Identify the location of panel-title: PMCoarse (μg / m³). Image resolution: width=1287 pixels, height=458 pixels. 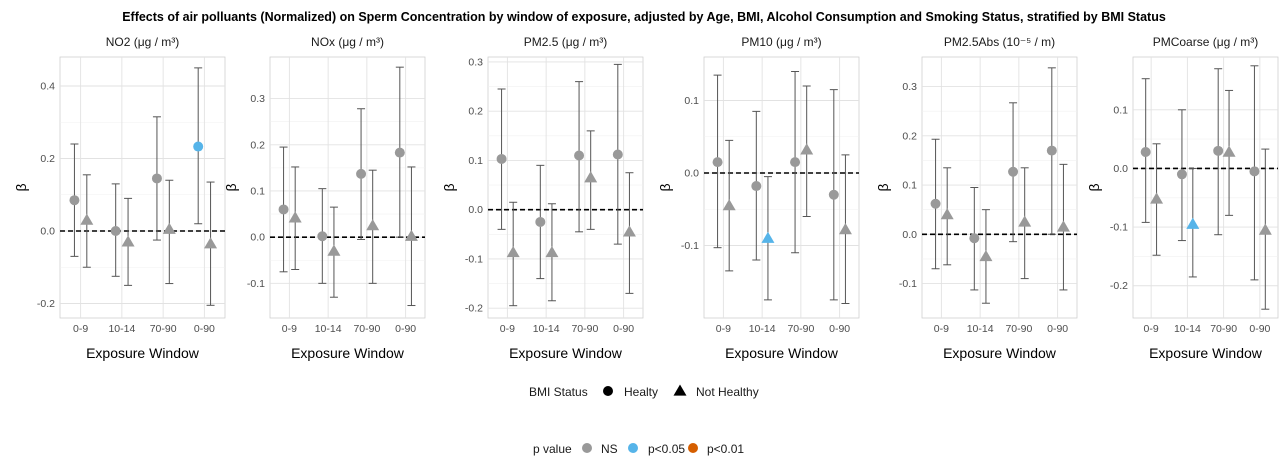
(1206, 42).